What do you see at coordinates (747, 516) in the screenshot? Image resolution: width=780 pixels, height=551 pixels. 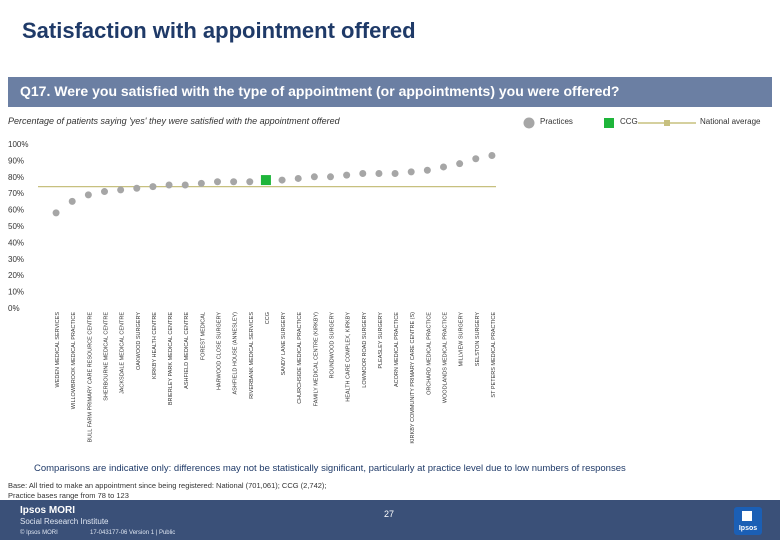 I see `logo-mark-icon` at bounding box center [747, 516].